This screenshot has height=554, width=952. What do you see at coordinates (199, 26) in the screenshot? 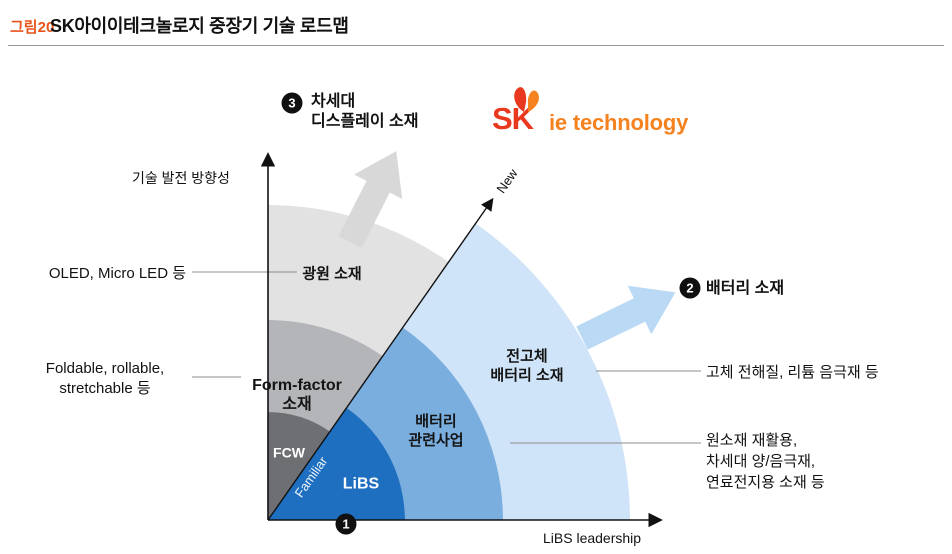
I see `page-title: SK아이이테크놀로지 중장기 기술 로드맵` at bounding box center [199, 26].